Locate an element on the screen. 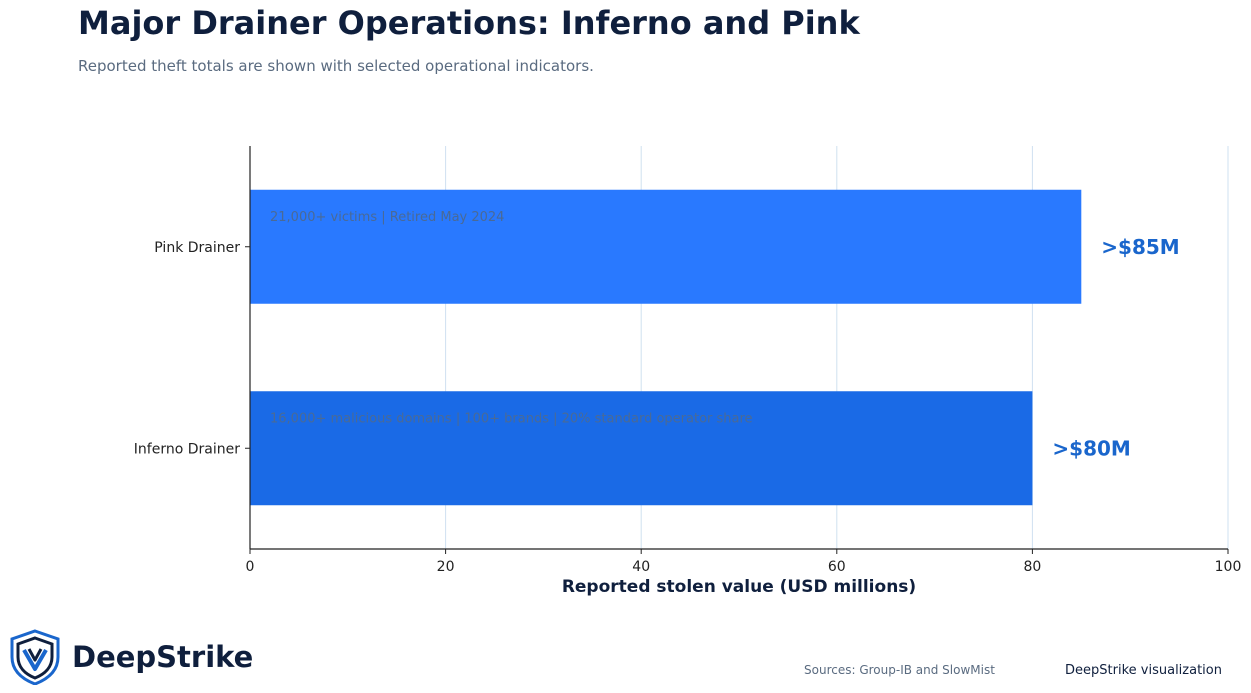 This screenshot has width=1251, height=693. bar-annotation: 21,000+ victims | Retired May 2024 is located at coordinates (387, 217).